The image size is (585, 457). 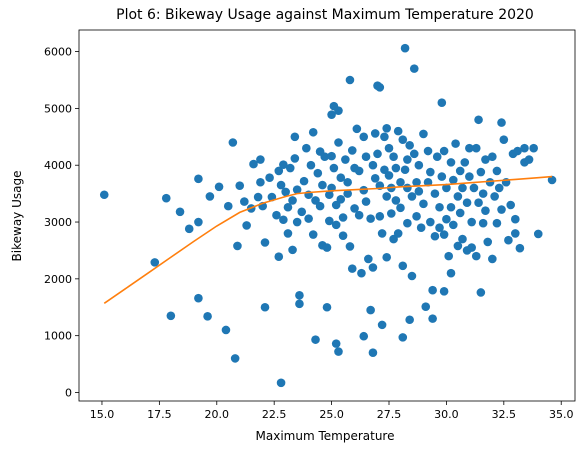 I want to click on y-tick-label: 3000, so click(x=58, y=222).